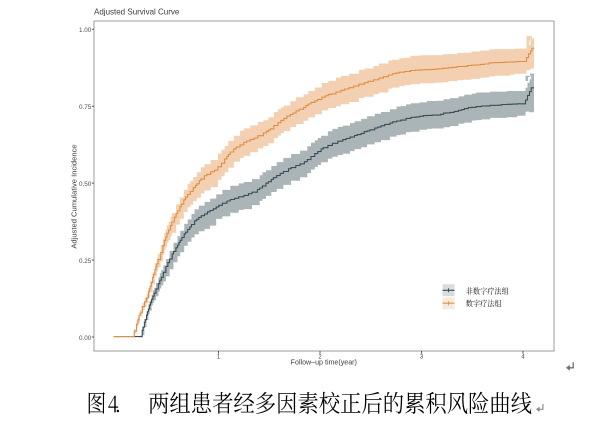  Describe the element at coordinates (85, 184) in the screenshot. I see `svg-text: 0.50` at that location.